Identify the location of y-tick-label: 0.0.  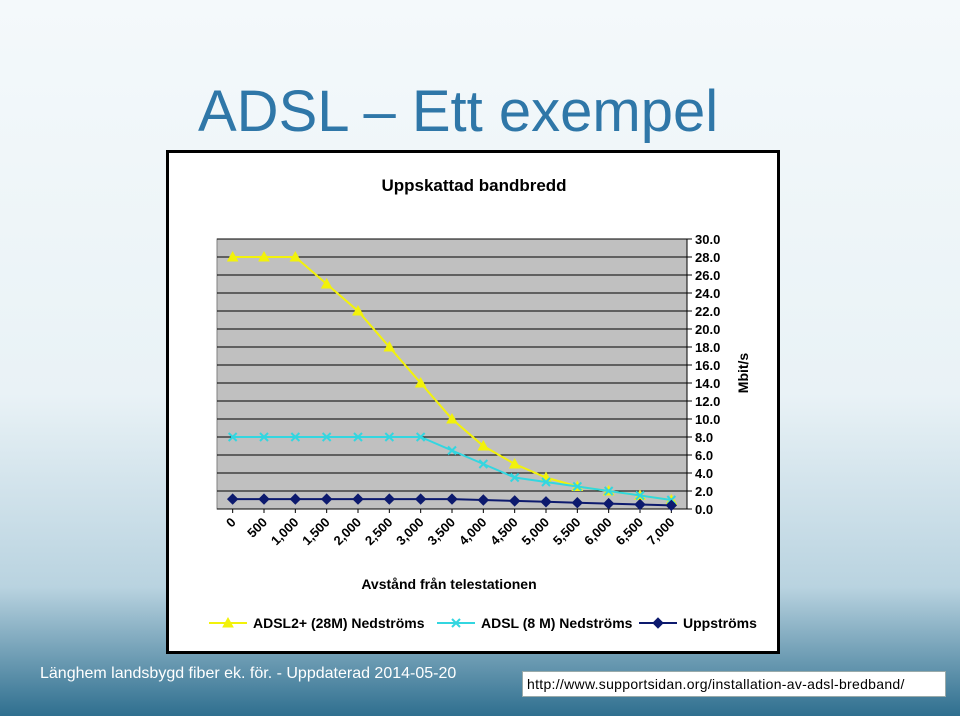
(704, 509).